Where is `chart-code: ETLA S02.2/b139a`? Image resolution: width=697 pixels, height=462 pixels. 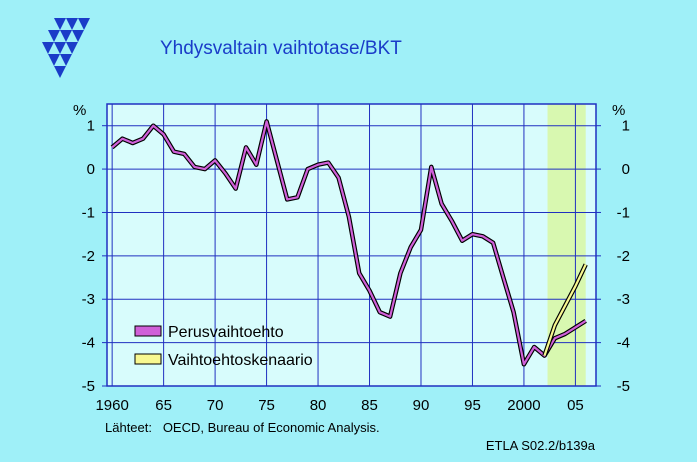 chart-code: ETLA S02.2/b139a is located at coordinates (541, 445).